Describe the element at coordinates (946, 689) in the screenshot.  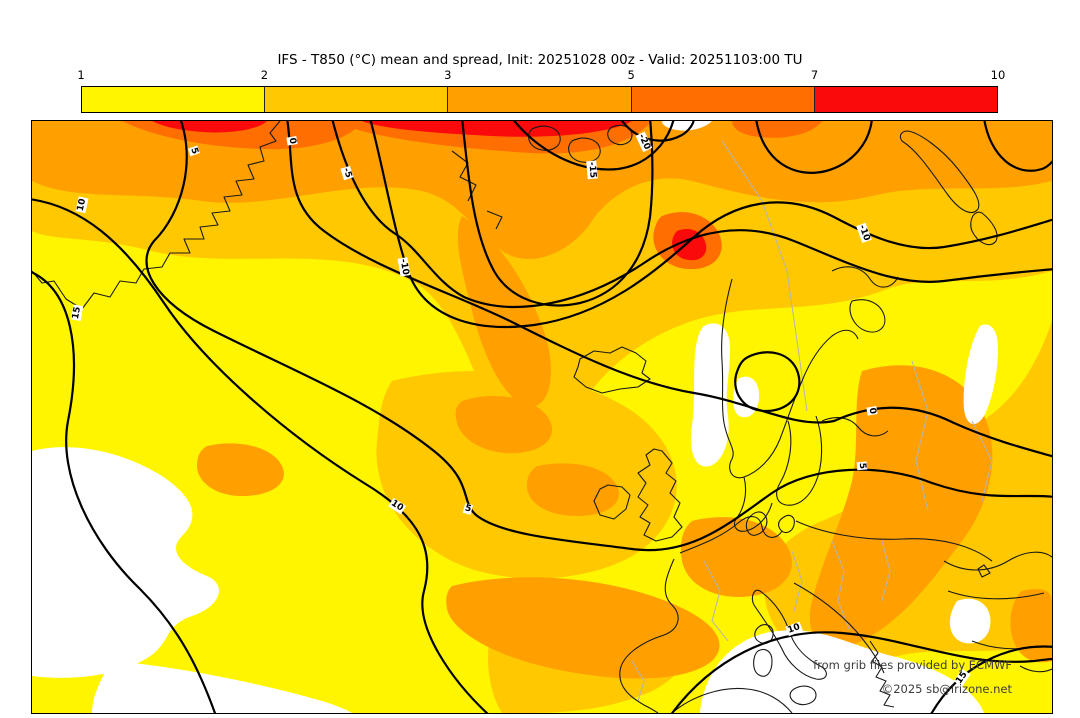
I see `credits-line2: ©2025 sb@irizone.net` at that location.